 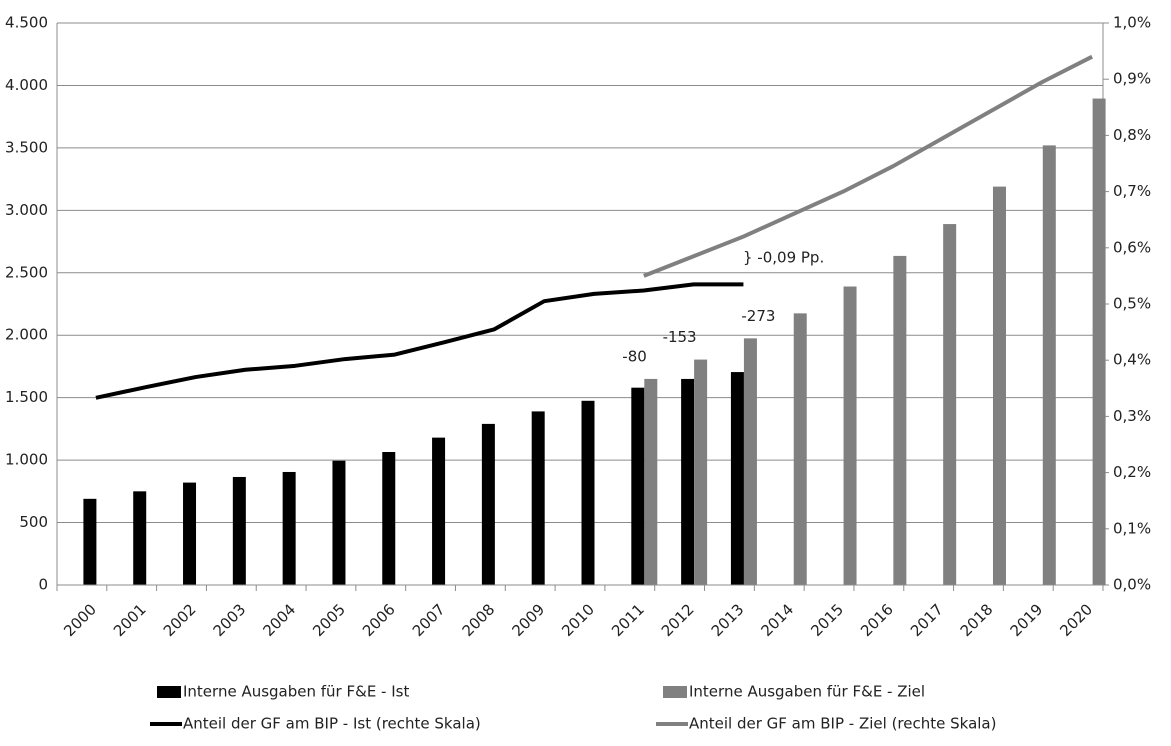 I want to click on x-tick-label: 2018, so click(x=977, y=620).